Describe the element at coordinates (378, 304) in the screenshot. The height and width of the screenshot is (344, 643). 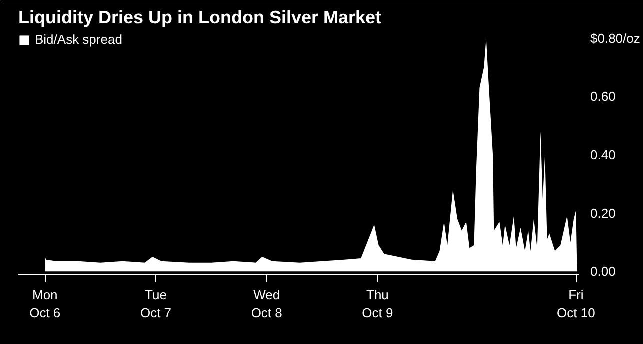
I see `x-tick-label: Thu Oct 9` at that location.